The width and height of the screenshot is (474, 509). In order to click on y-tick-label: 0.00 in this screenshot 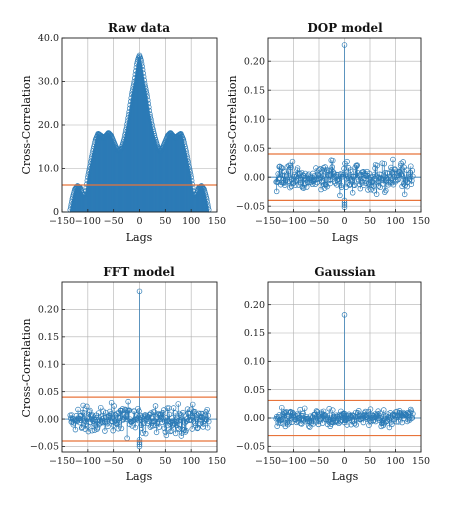, I will do `click(254, 177)`.